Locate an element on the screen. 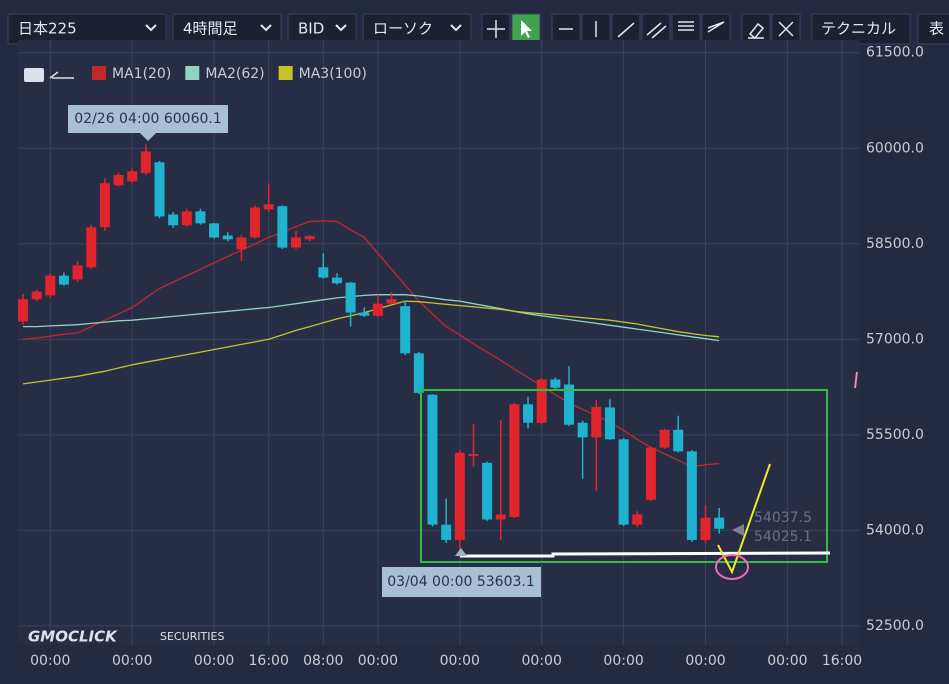 This screenshot has width=949, height=684. x-tick-label: 08:00 is located at coordinates (323, 661).